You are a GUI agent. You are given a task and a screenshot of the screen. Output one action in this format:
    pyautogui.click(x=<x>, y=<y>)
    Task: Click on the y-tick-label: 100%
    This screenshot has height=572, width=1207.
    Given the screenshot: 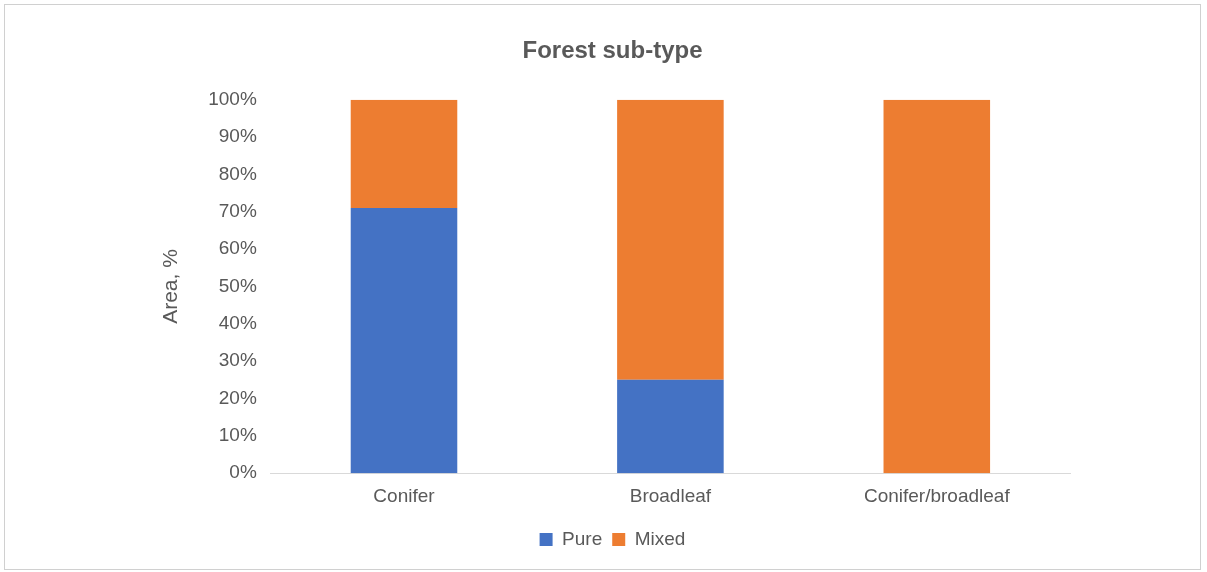 What is the action you would take?
    pyautogui.click(x=232, y=99)
    